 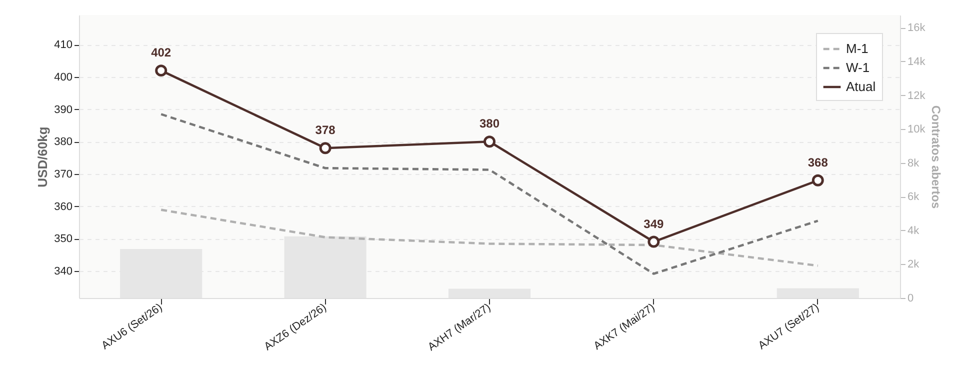 I want to click on y-tick-label: 370, so click(x=63, y=174).